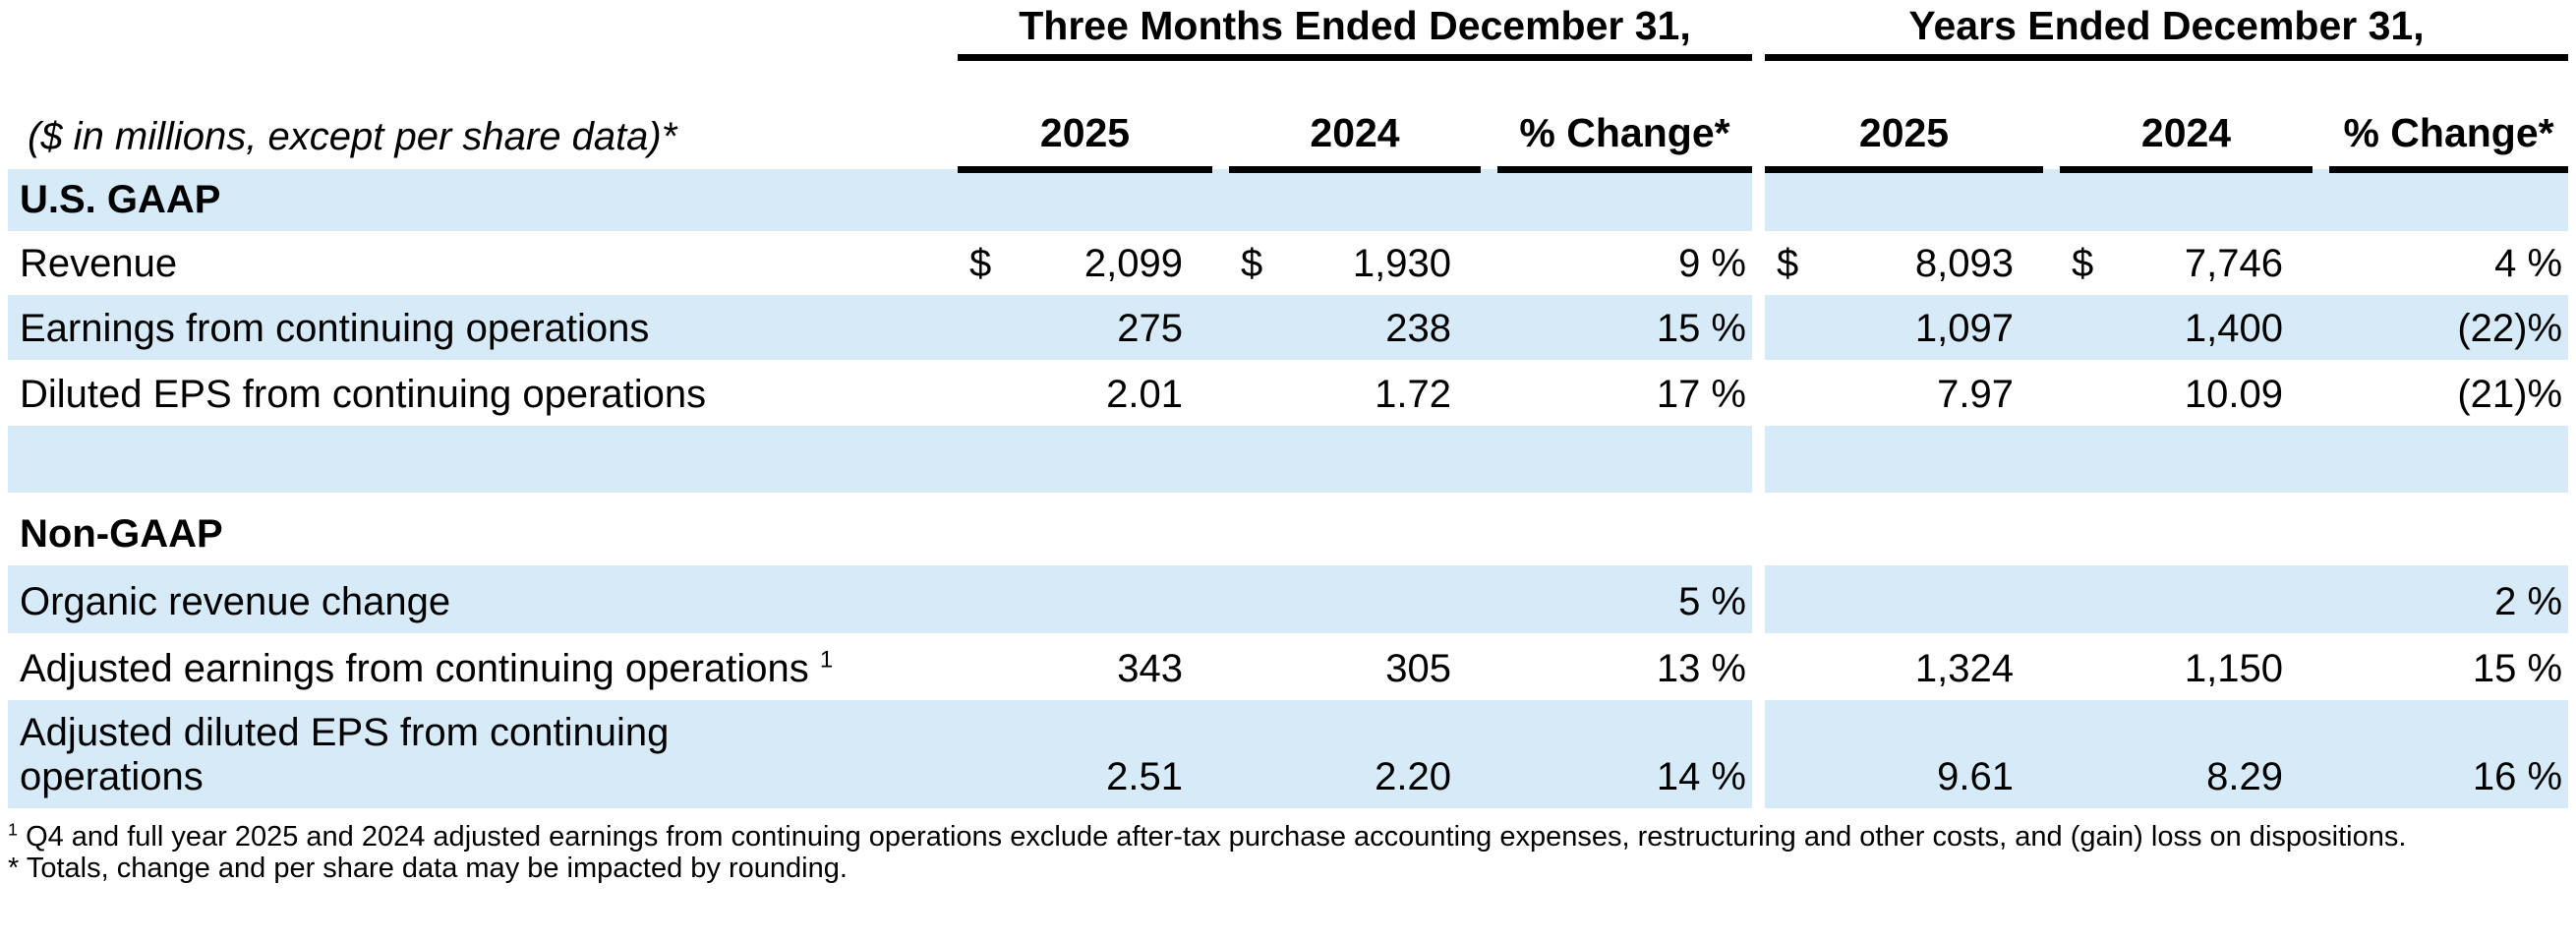 The width and height of the screenshot is (2576, 942). I want to click on cell-q-change: 13 %, so click(1701, 669).